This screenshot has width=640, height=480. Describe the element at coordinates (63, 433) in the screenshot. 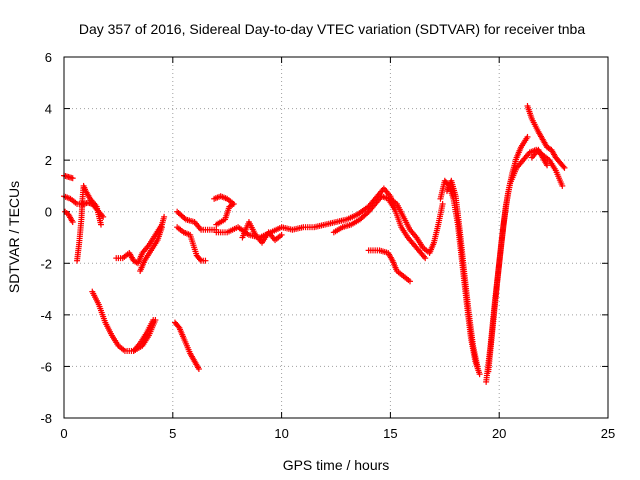

I see `x-tick-label: 0` at that location.